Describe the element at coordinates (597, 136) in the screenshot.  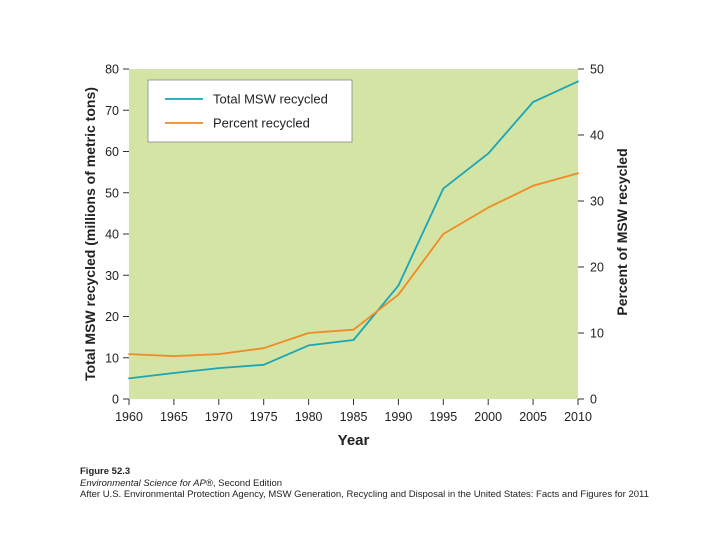
I see `right-axis-tick-label: 40` at that location.